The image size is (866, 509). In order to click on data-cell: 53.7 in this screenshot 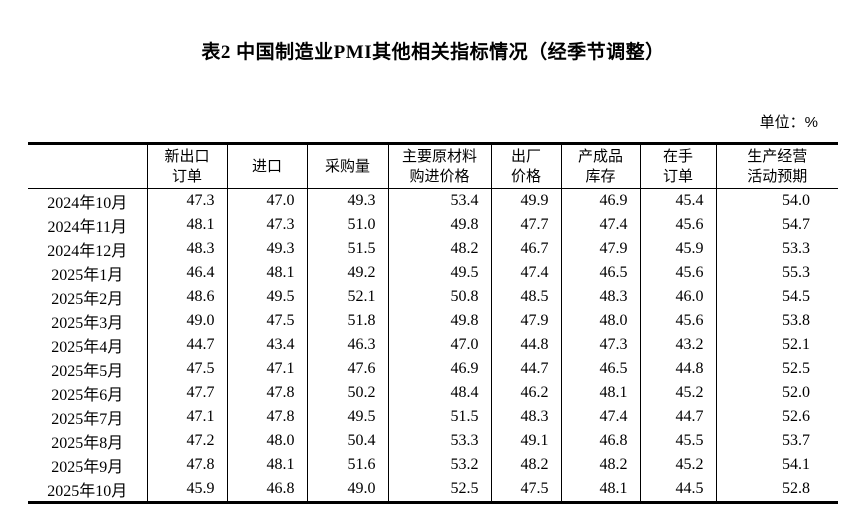, I will do `click(776, 441)`.